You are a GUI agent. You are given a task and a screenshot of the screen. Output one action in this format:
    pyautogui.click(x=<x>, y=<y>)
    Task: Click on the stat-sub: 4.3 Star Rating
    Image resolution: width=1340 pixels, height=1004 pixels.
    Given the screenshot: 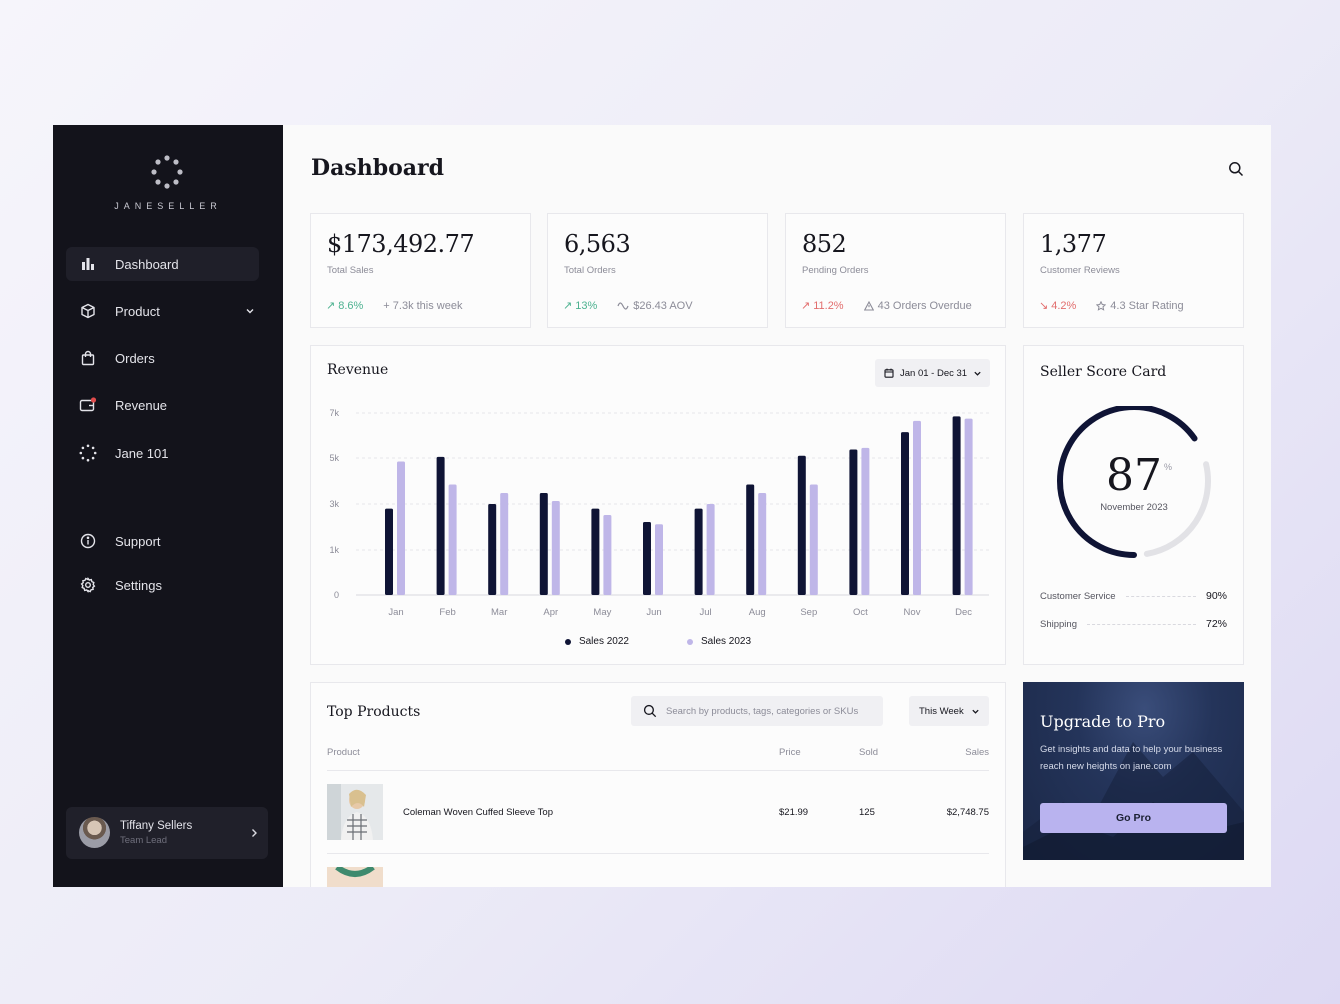 What is the action you would take?
    pyautogui.click(x=1147, y=305)
    